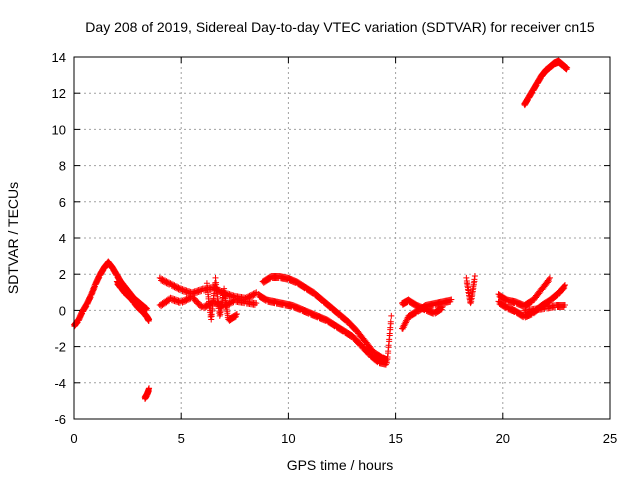 The height and width of the screenshot is (480, 640). I want to click on y-tick-label: 2, so click(62, 274).